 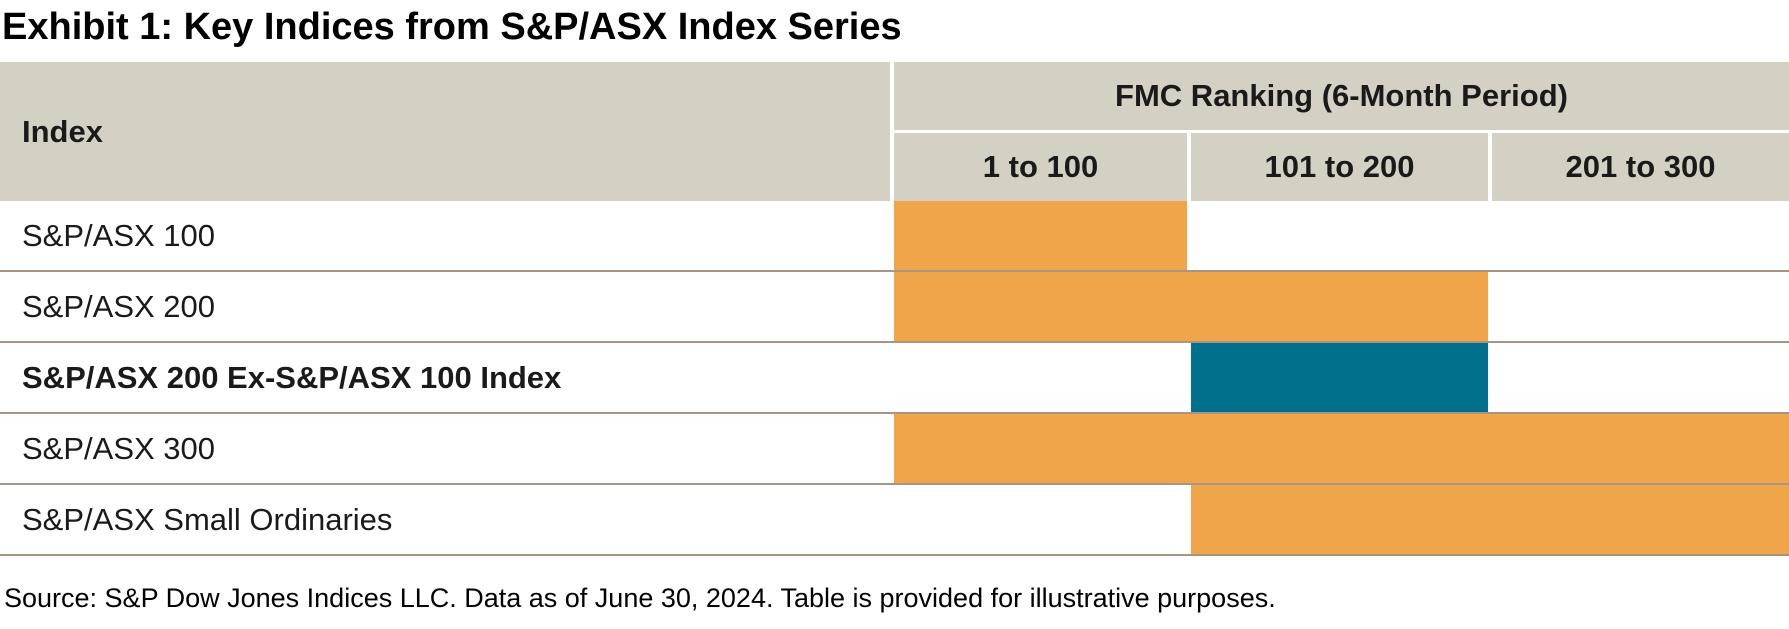 I want to click on index-column-header: Index, so click(x=445, y=131).